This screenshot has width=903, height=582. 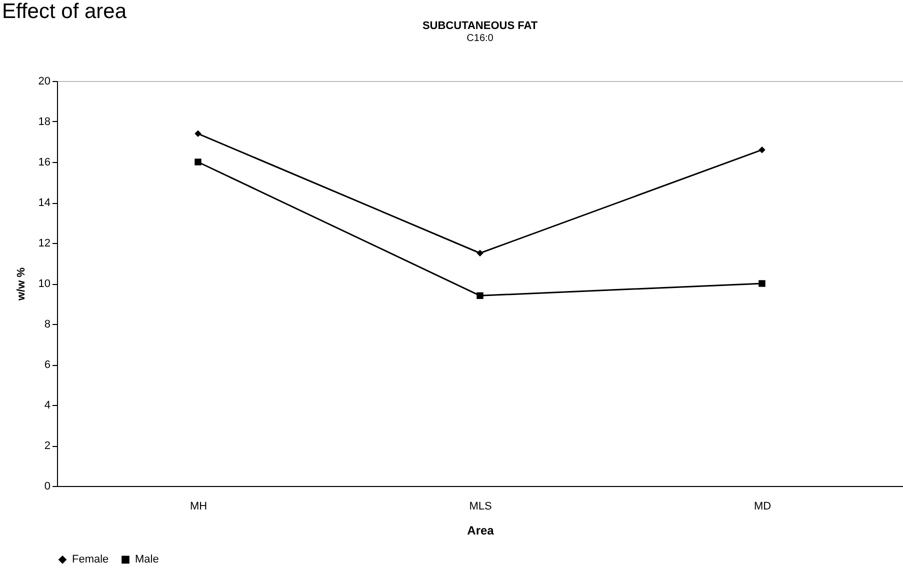 What do you see at coordinates (44, 82) in the screenshot?
I see `y-tick-label: 20` at bounding box center [44, 82].